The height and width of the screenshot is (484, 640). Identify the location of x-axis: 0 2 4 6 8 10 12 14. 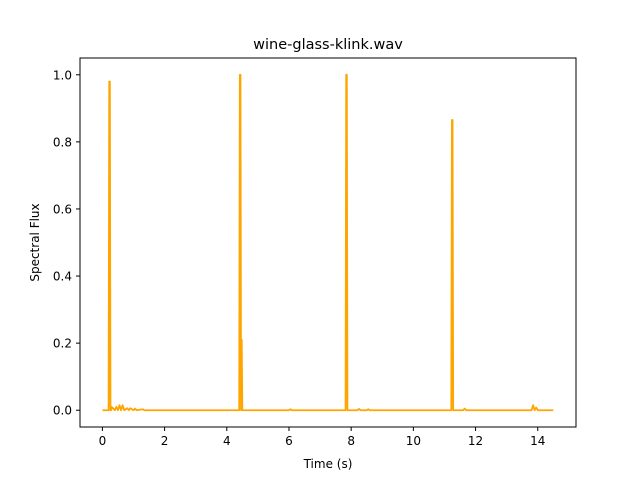
(322, 437).